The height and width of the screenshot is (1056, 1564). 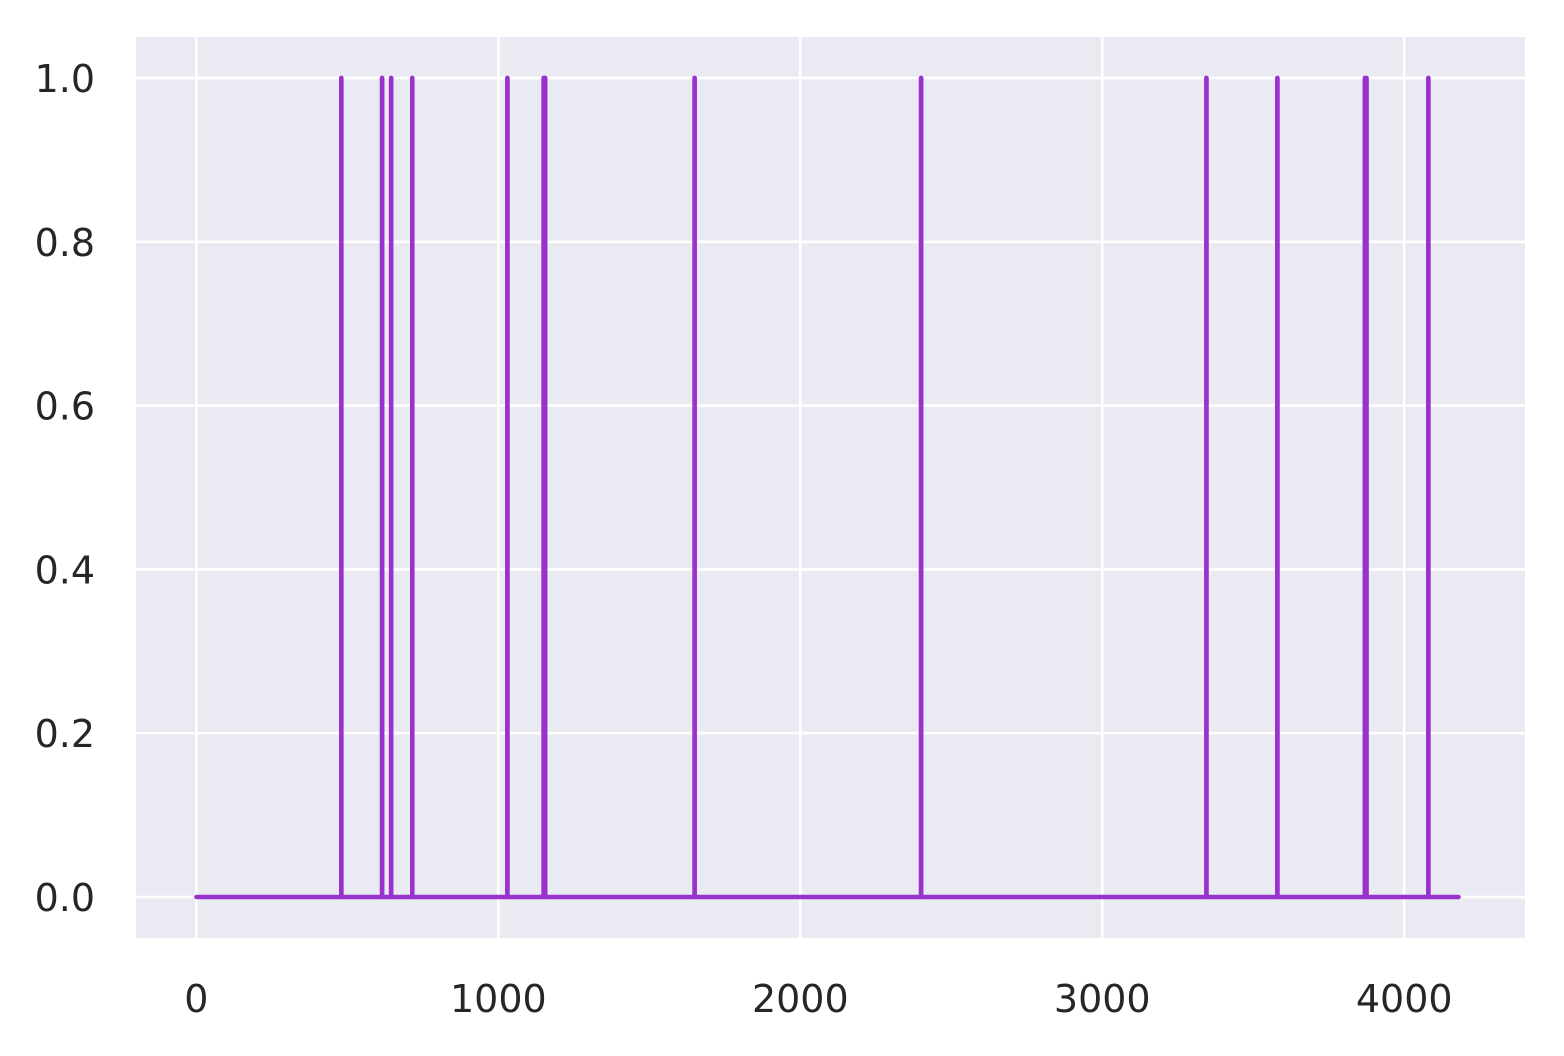 I want to click on x-tick-label: 3000, so click(x=1102, y=999).